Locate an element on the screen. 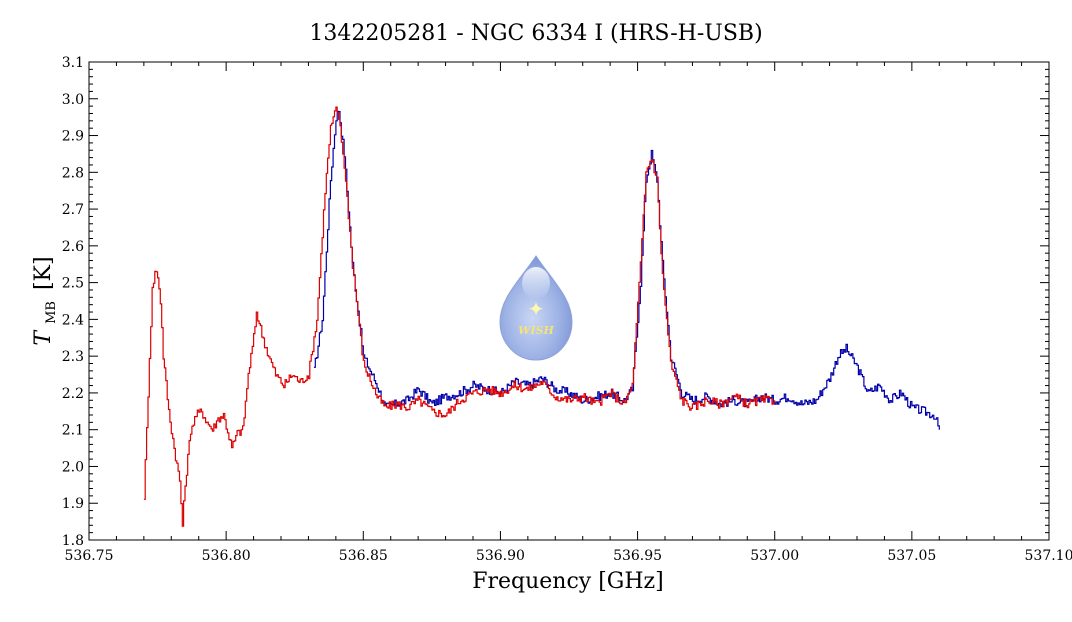  y-axis-label-main: T is located at coordinates (43, 337).